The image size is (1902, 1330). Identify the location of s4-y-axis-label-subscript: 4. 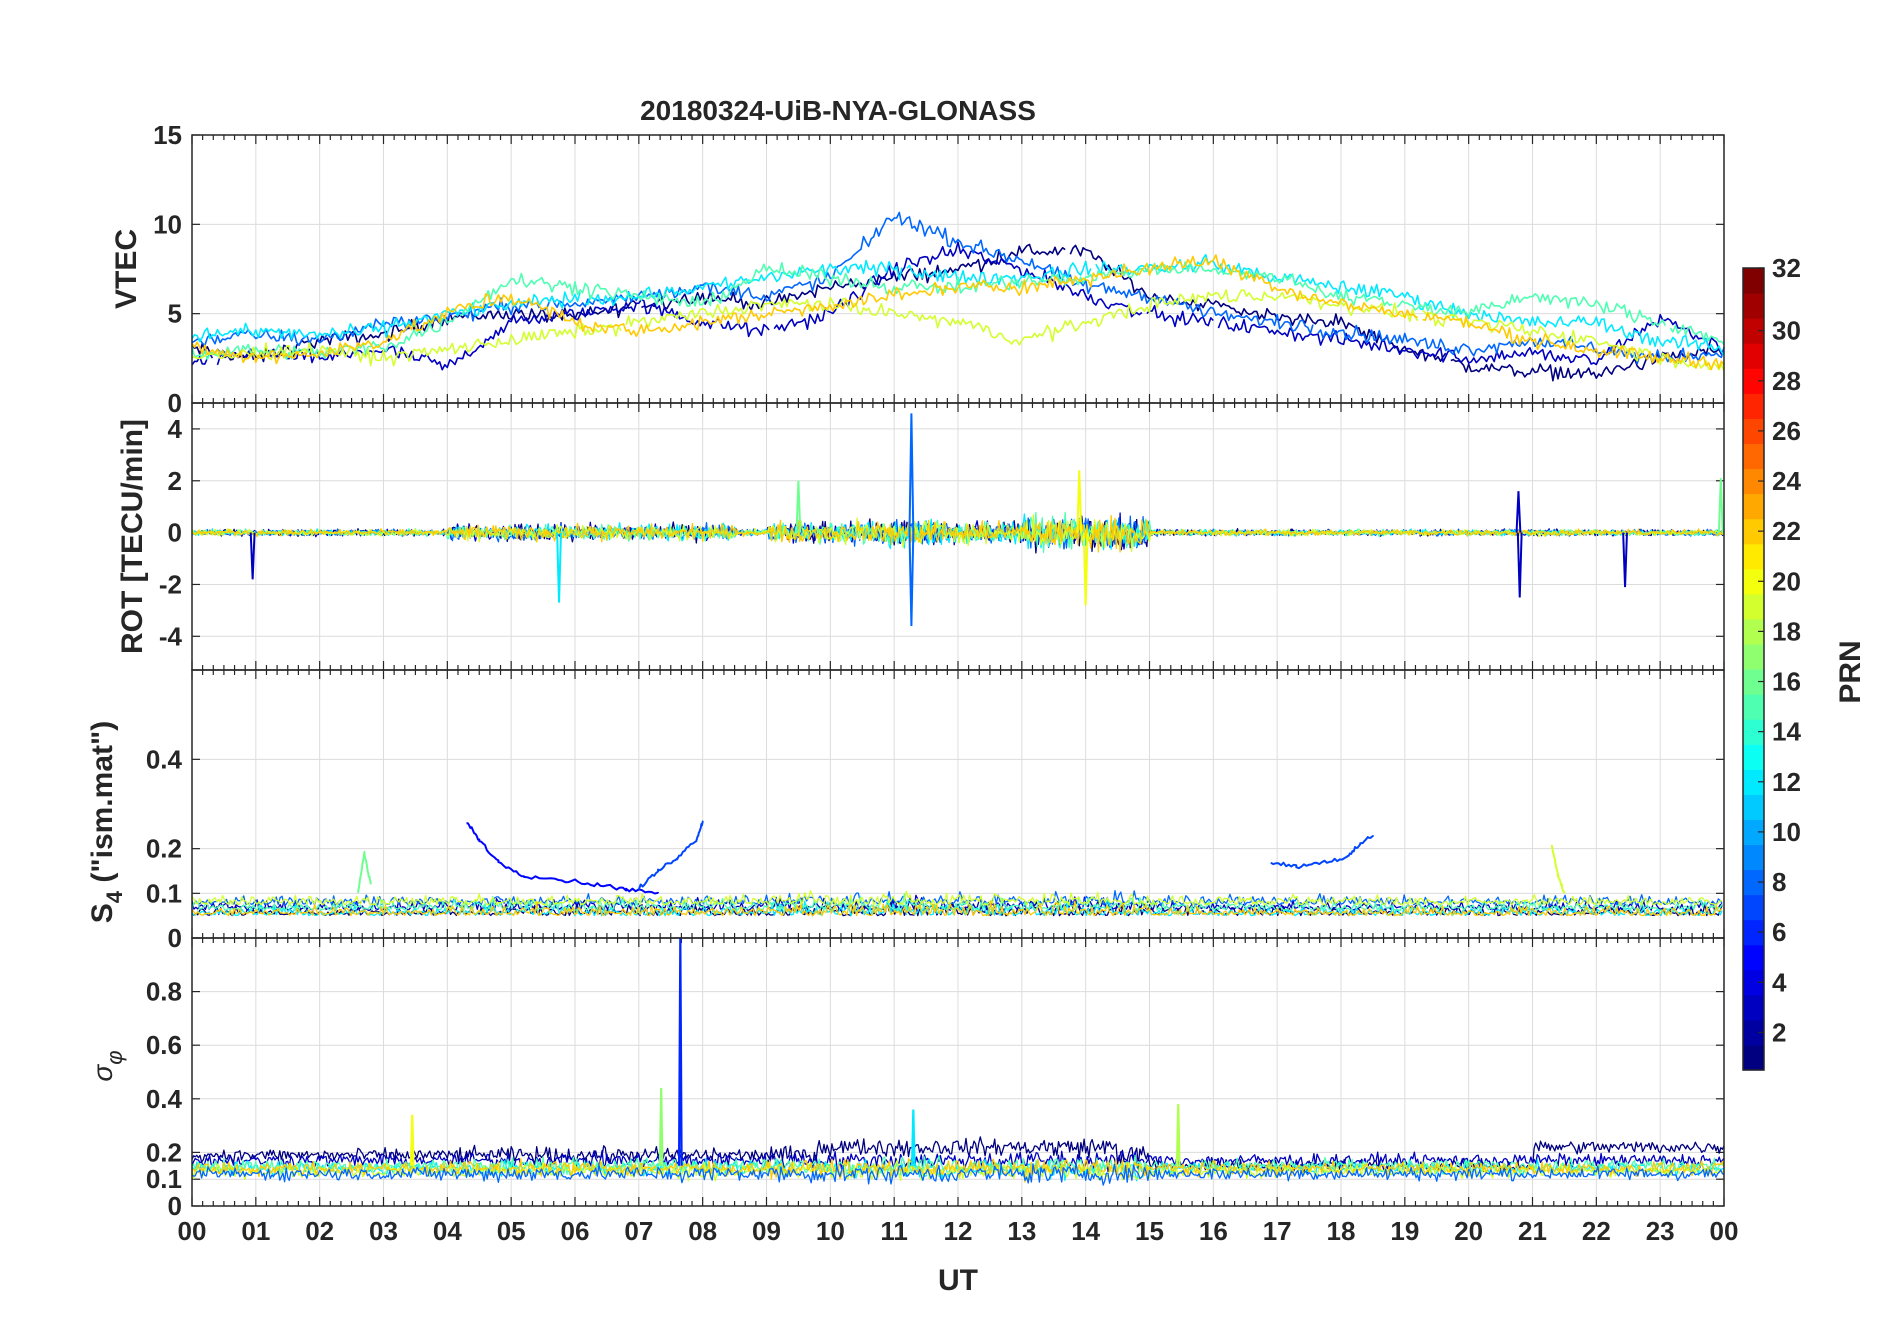
(114, 896).